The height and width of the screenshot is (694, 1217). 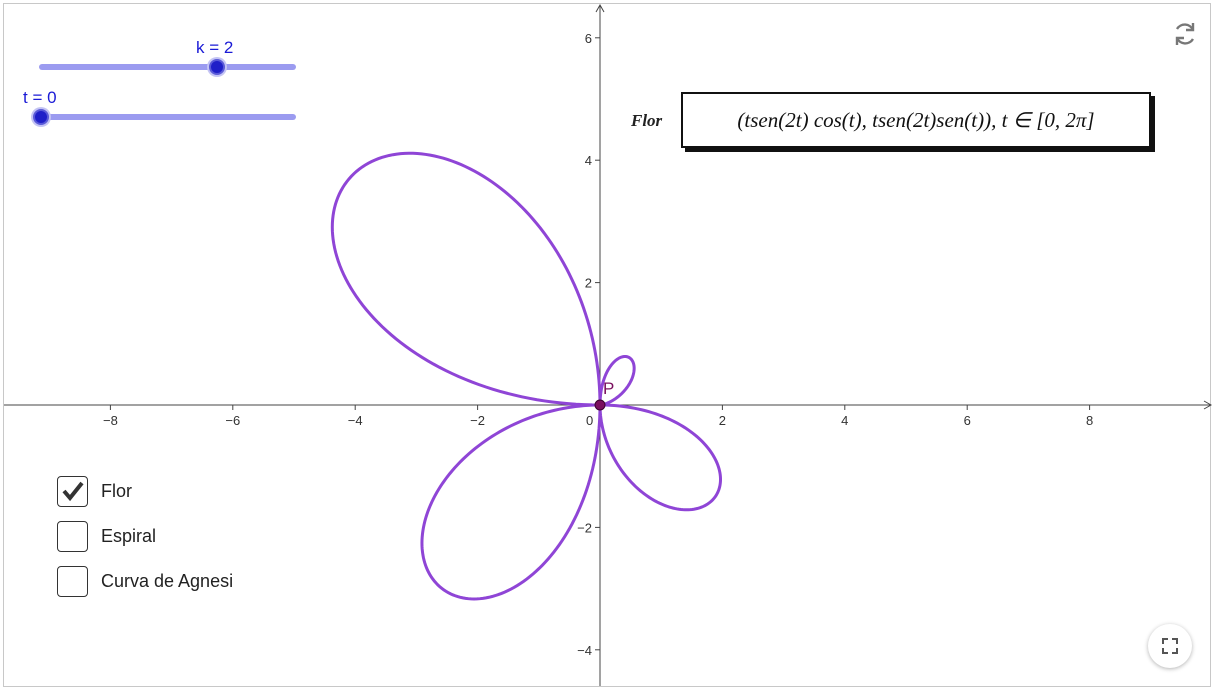 What do you see at coordinates (722, 420) in the screenshot?
I see `x-tick-label: 2` at bounding box center [722, 420].